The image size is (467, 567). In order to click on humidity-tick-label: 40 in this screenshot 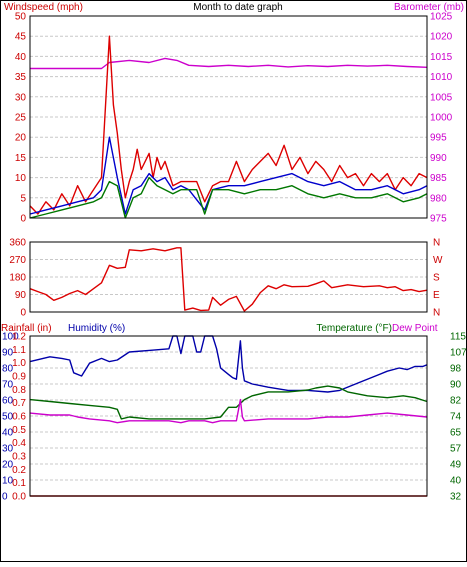, I will do `click(8, 433)`.